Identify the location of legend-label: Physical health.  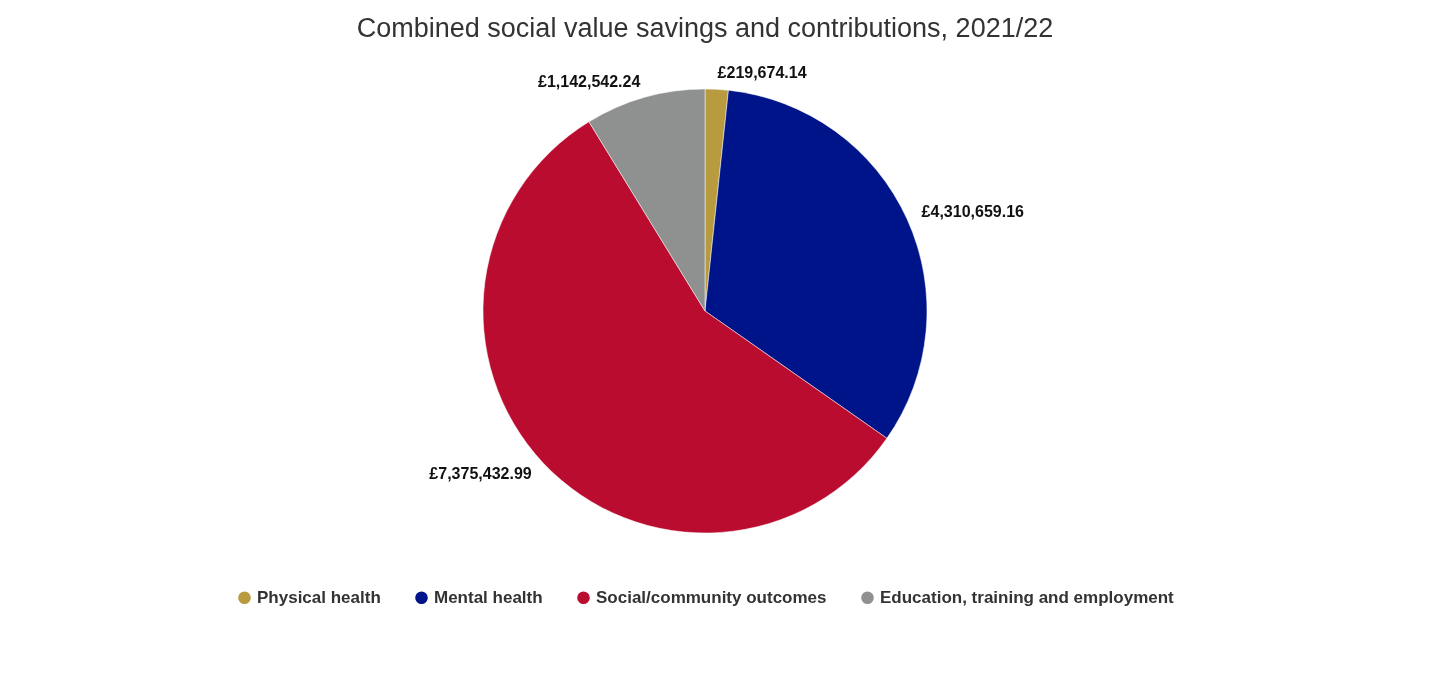
(319, 597).